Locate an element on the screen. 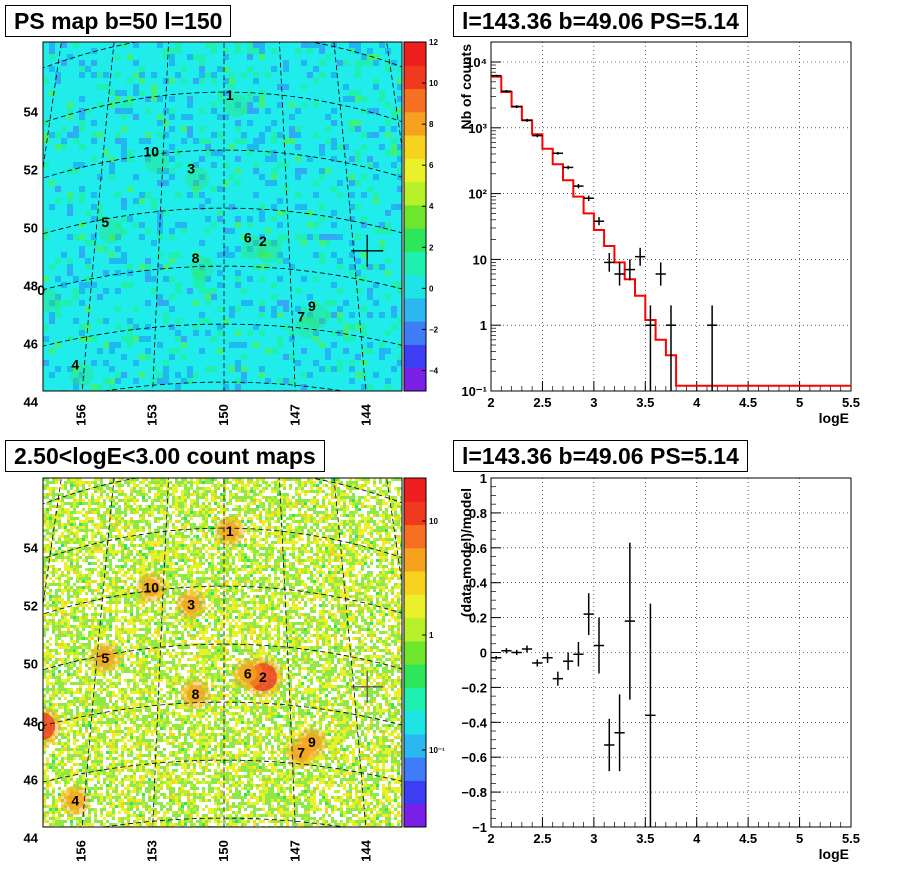 The height and width of the screenshot is (871, 898). map-y-tick-label: 44 is located at coordinates (31, 401).